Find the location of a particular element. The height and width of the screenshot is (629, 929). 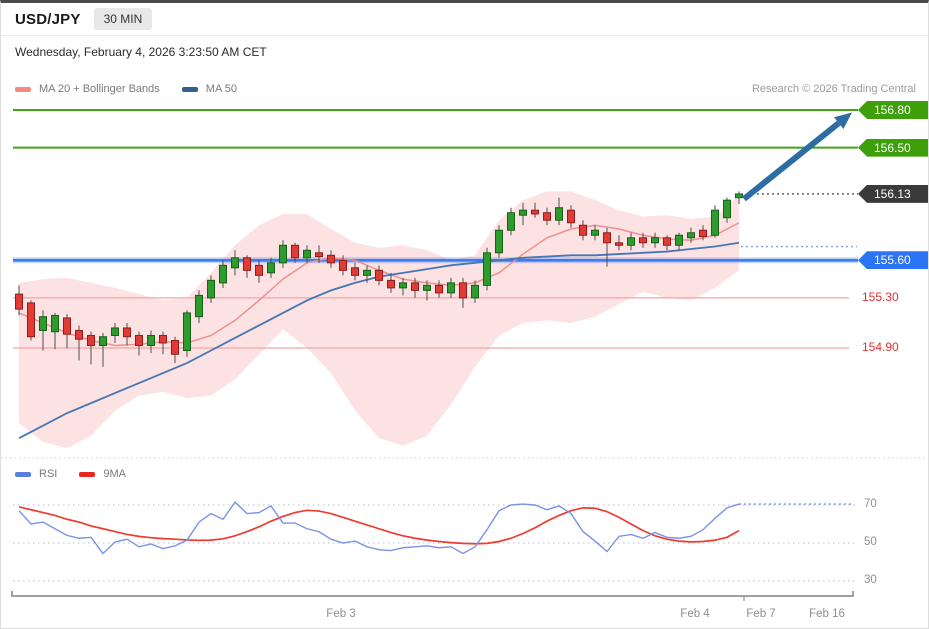

rsi-line is located at coordinates (379, 528).